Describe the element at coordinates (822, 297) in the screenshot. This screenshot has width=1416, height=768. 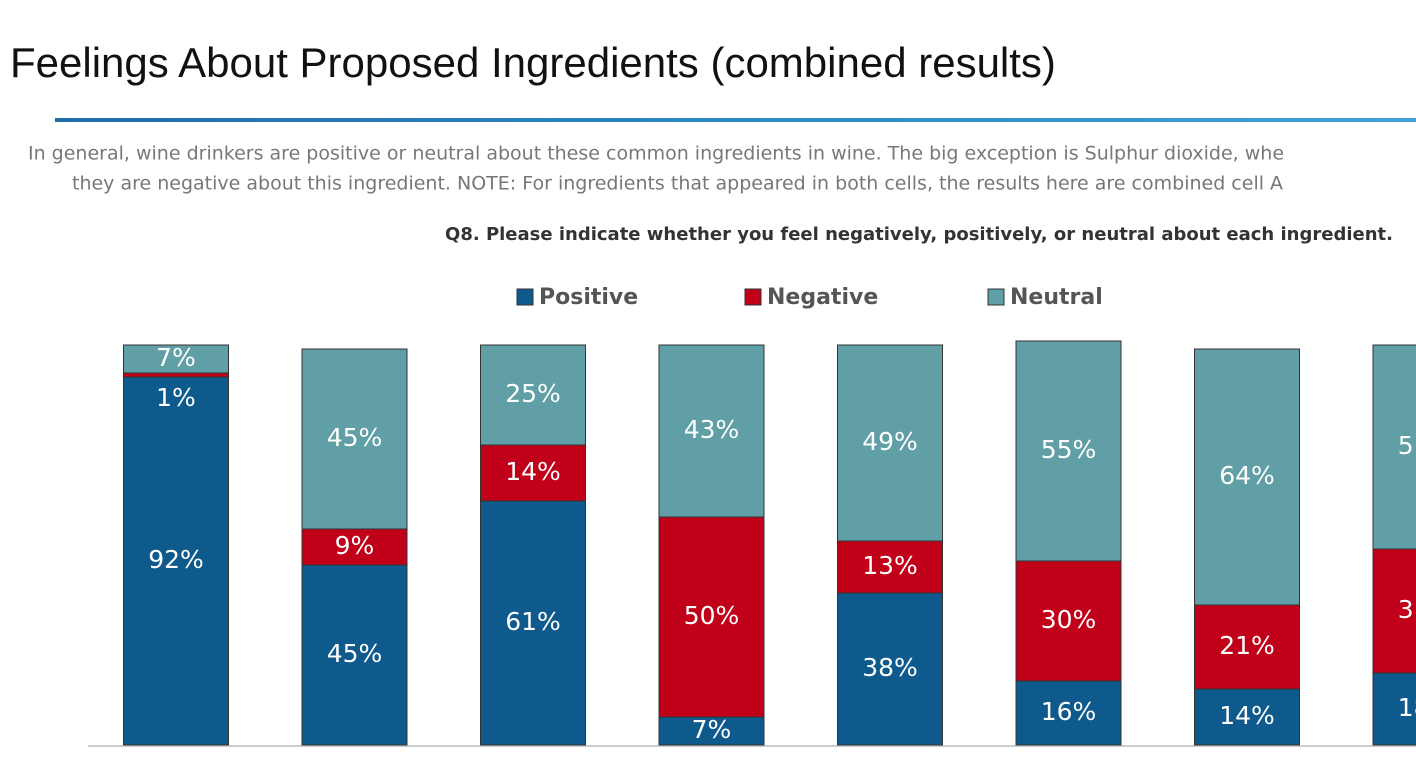
I see `legend-label: Negative` at that location.